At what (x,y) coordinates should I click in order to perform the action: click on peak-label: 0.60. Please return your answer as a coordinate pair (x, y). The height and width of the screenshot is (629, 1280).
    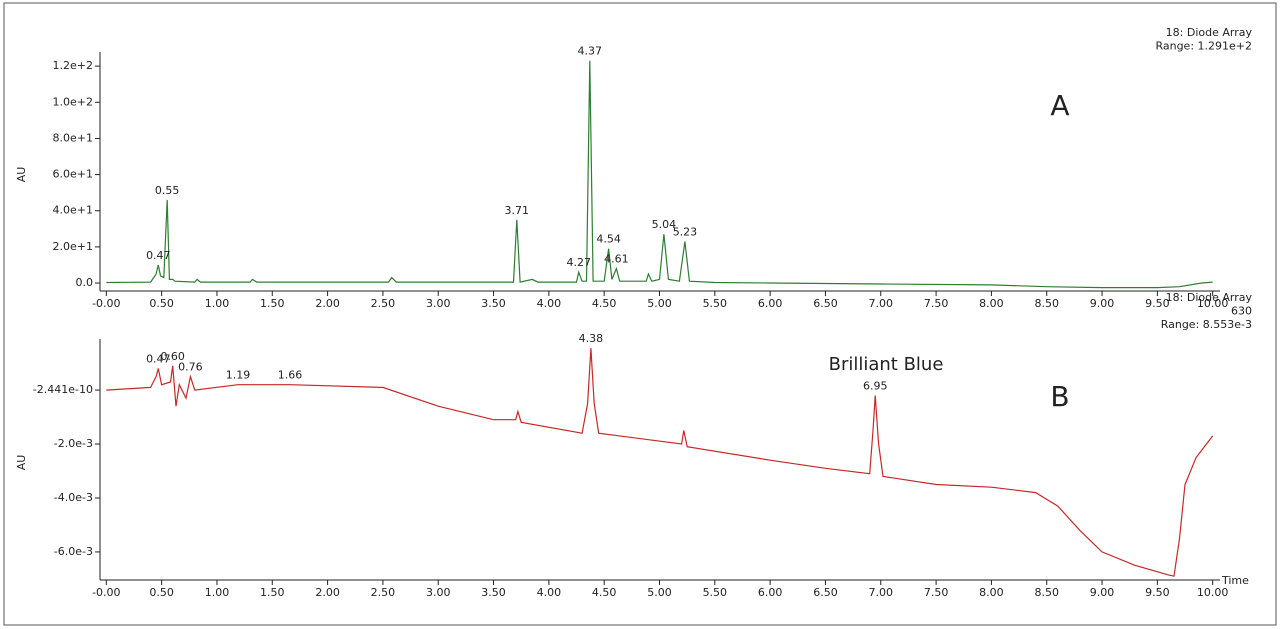
    Looking at the image, I should click on (172, 356).